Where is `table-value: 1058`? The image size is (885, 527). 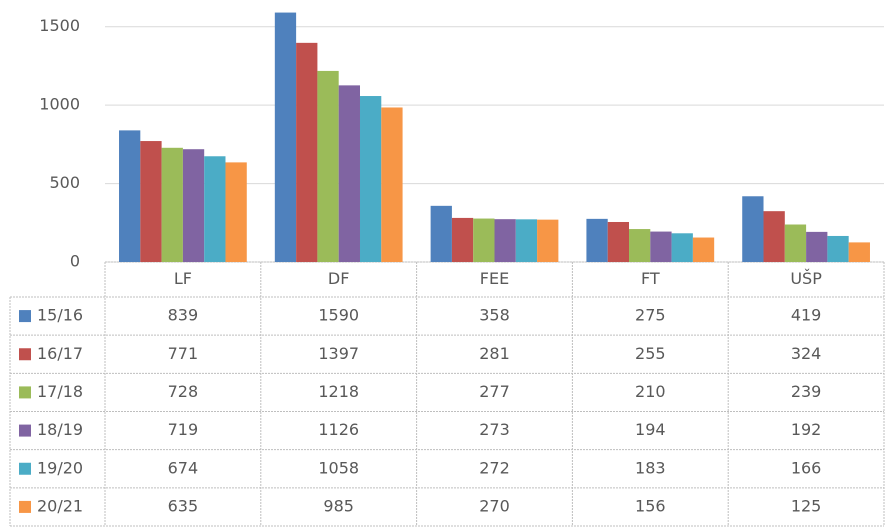 table-value: 1058 is located at coordinates (338, 467).